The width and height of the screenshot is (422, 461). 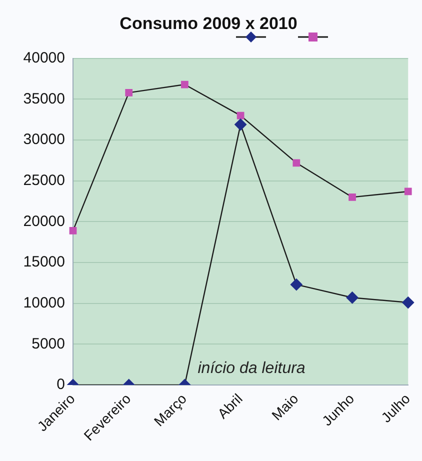 What do you see at coordinates (252, 368) in the screenshot?
I see `annotation: início da leitura` at bounding box center [252, 368].